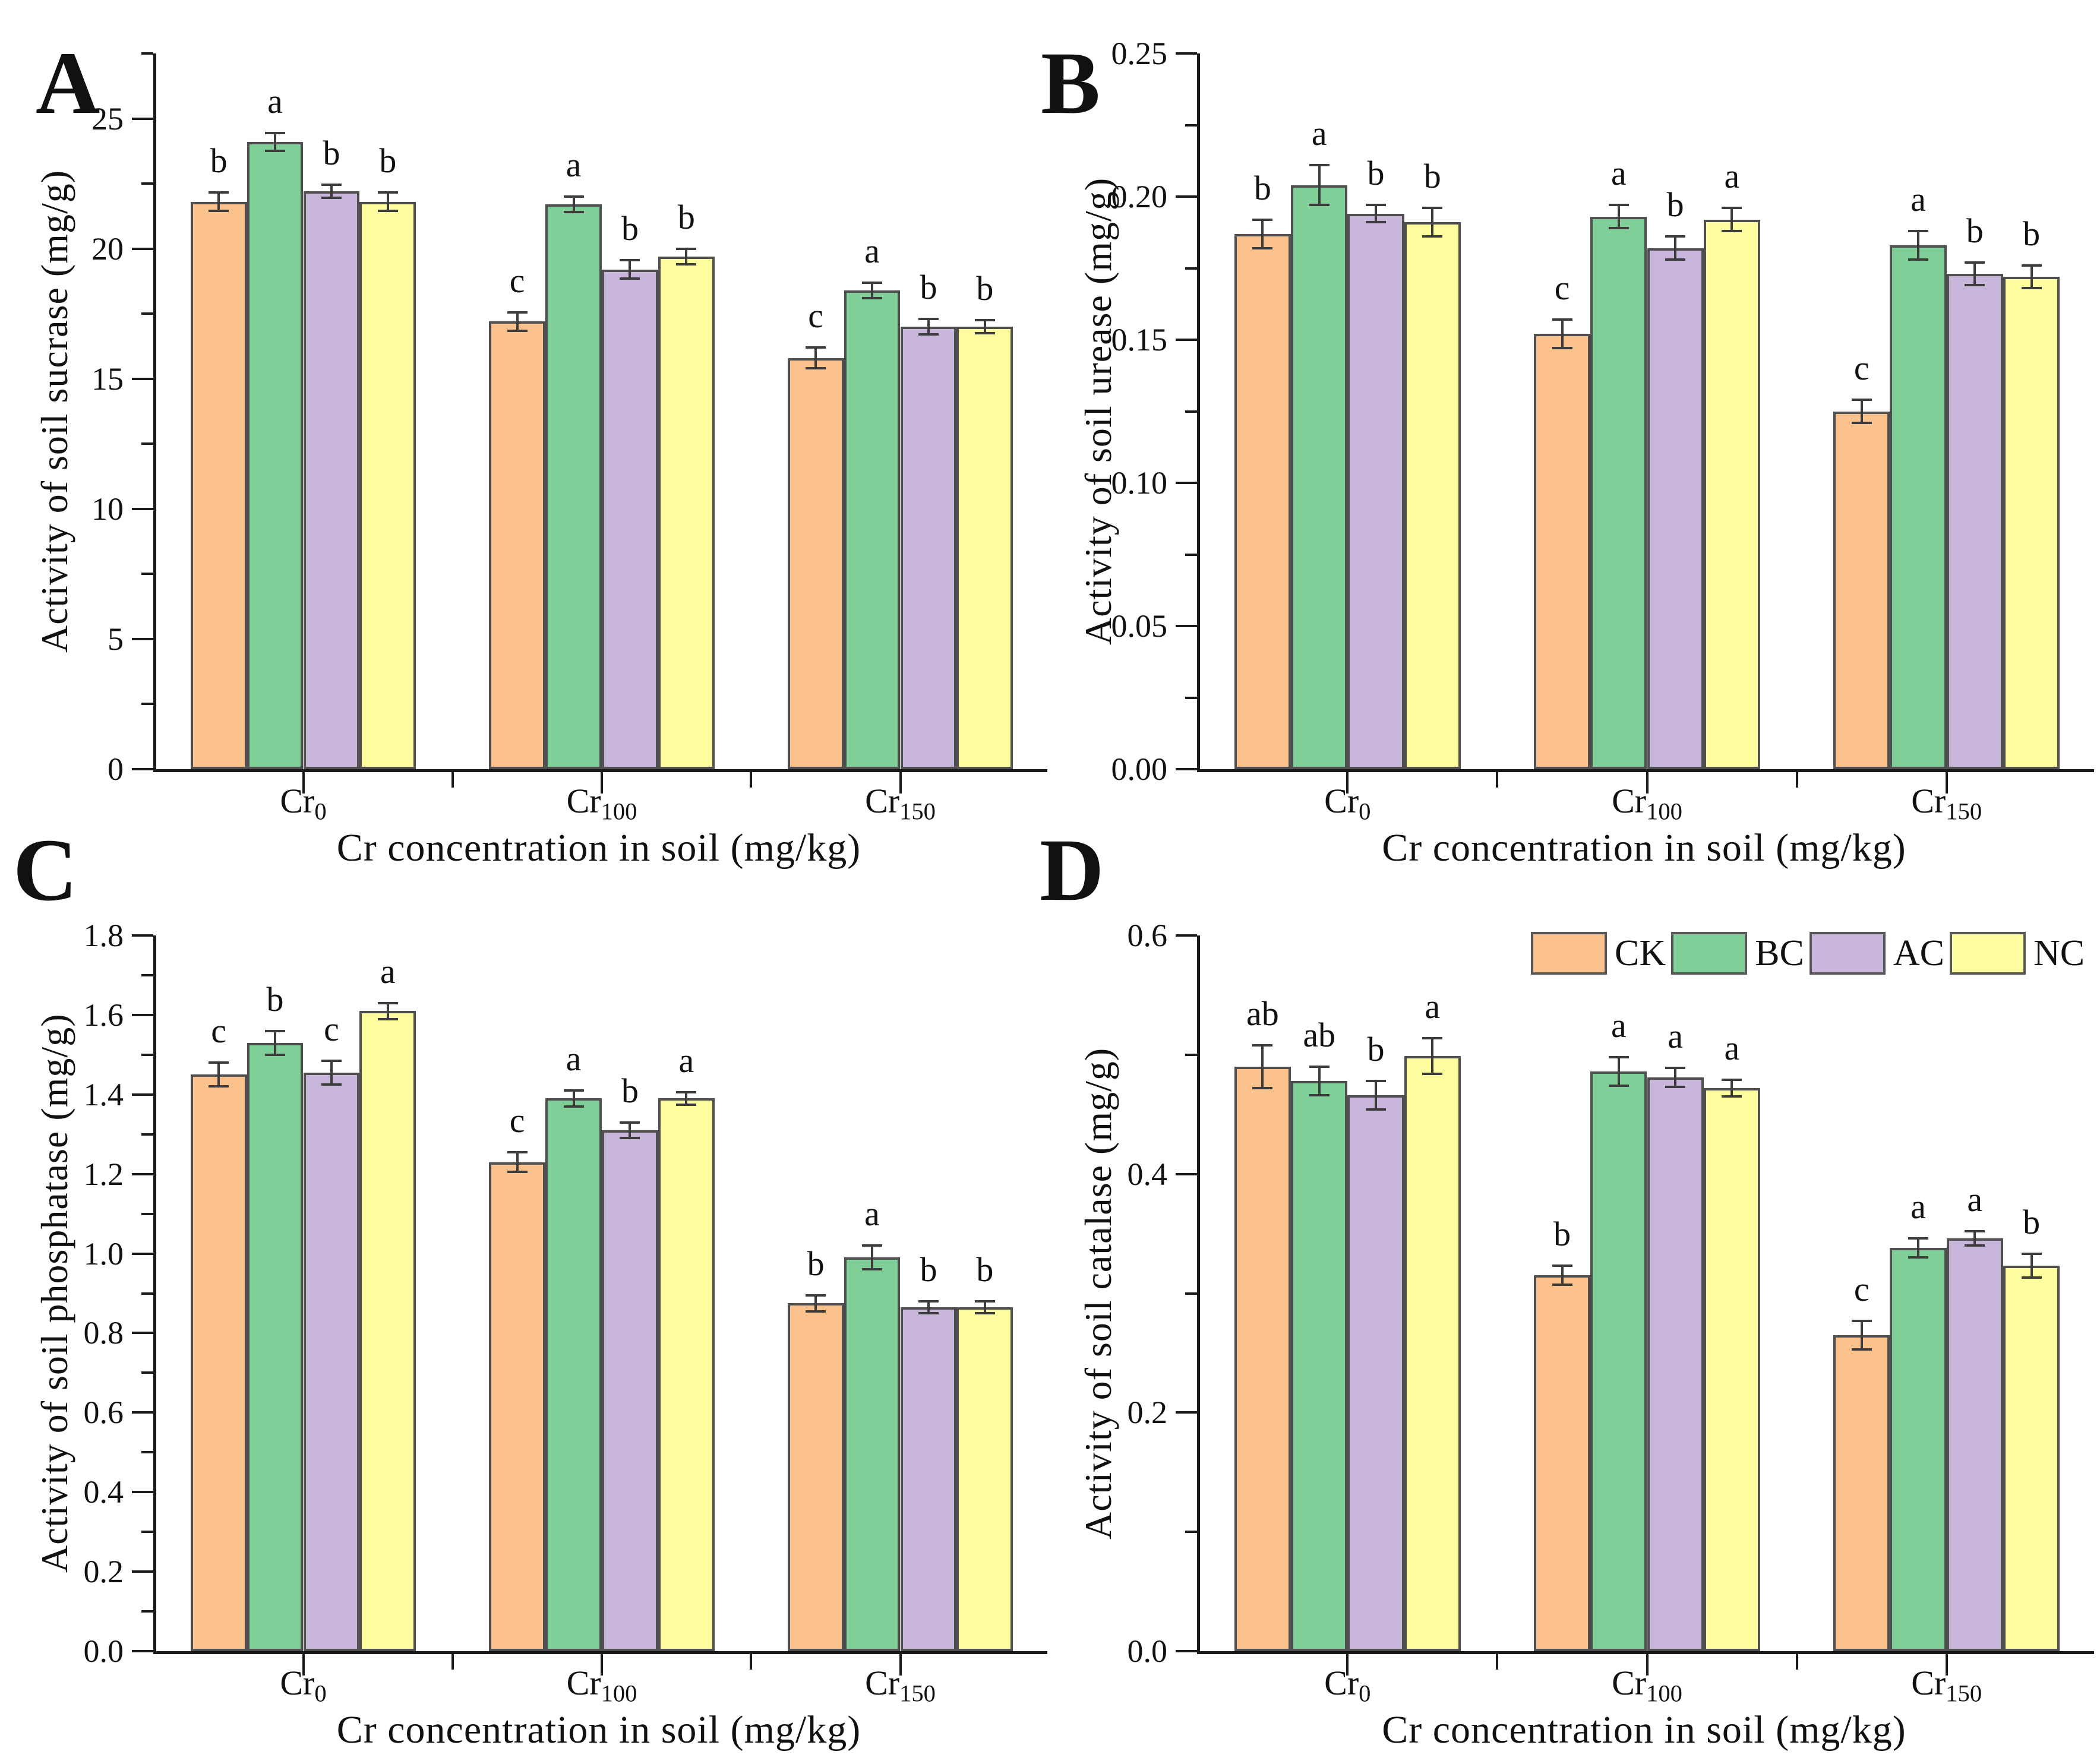 The image size is (2100, 1764). What do you see at coordinates (107, 248) in the screenshot?
I see `y-tick-label: 20` at bounding box center [107, 248].